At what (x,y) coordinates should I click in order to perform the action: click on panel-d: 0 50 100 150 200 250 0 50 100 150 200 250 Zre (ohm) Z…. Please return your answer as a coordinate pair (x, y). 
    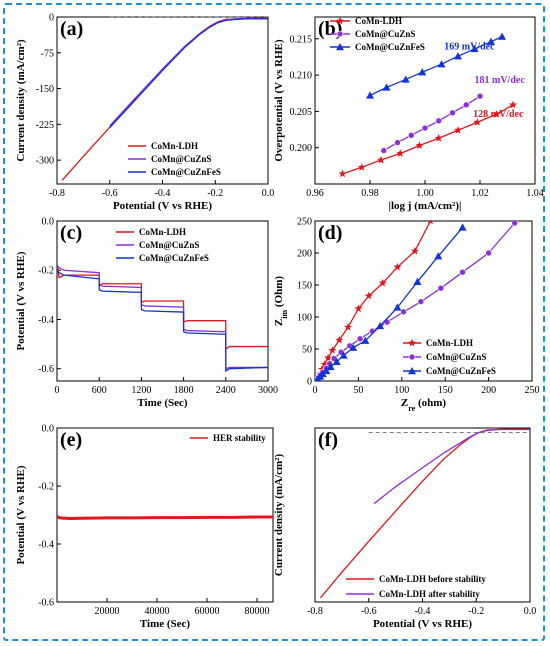
    Looking at the image, I should click on (406, 315).